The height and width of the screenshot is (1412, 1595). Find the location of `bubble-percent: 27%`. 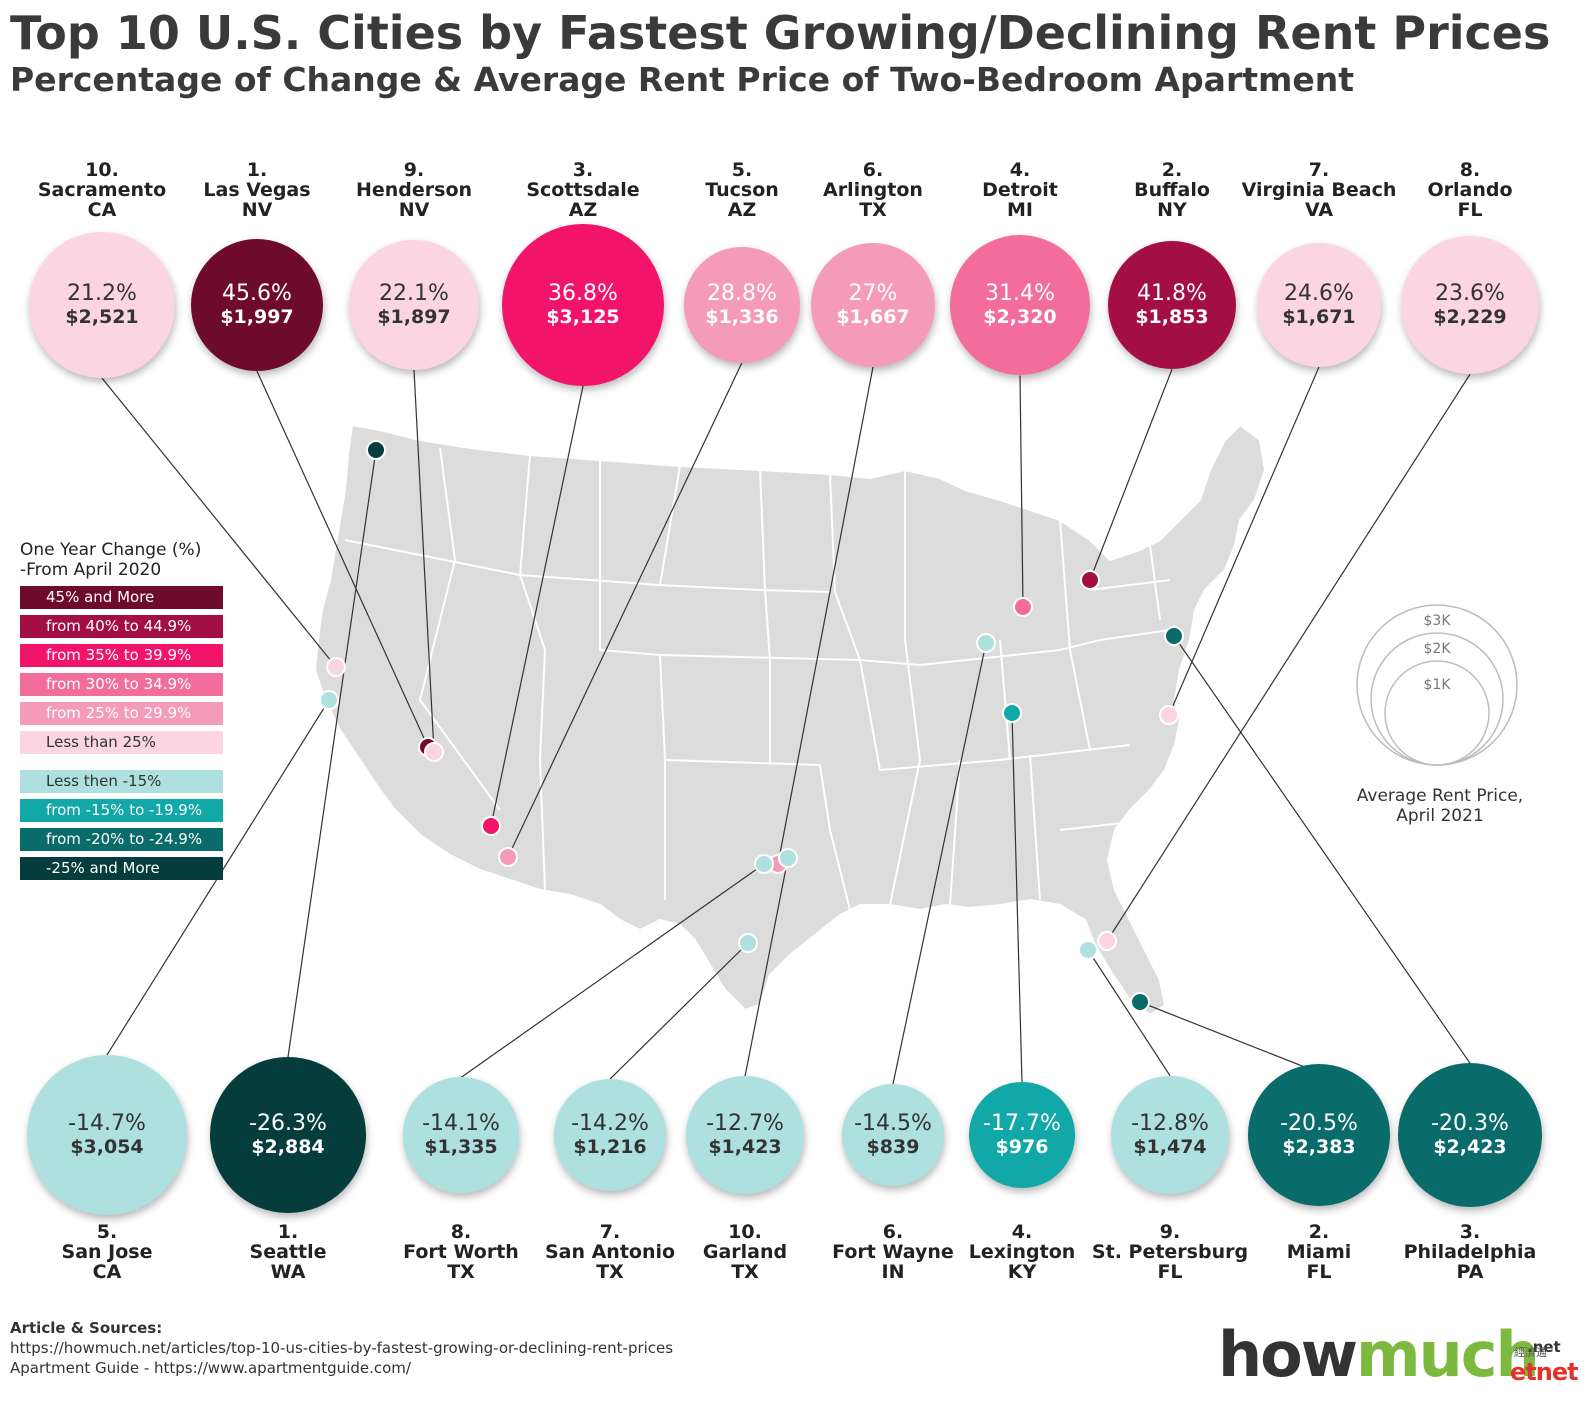

bubble-percent: 27% is located at coordinates (873, 293).